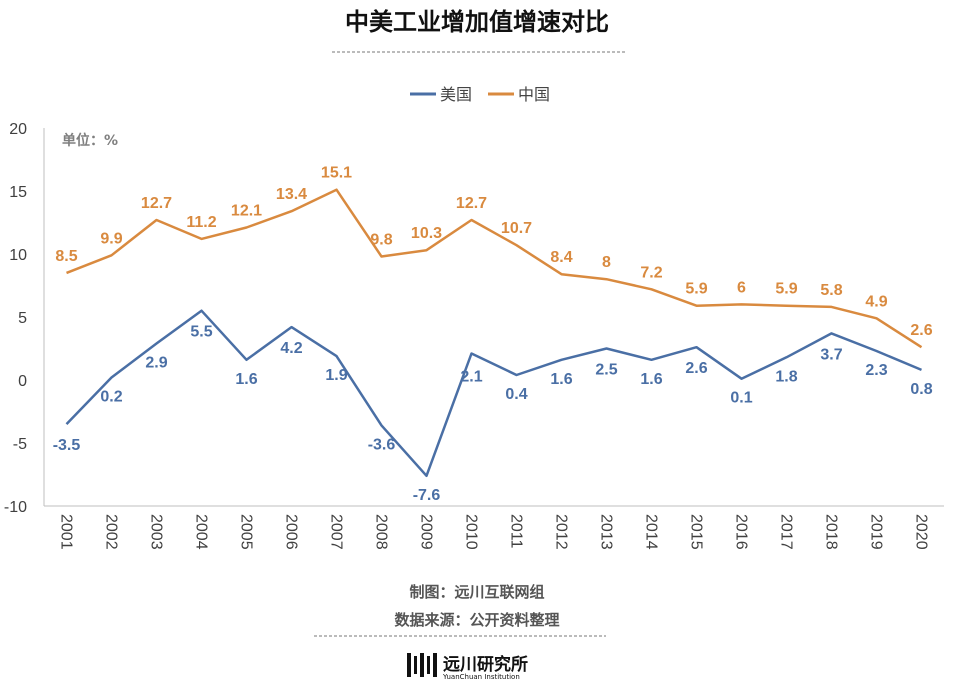 Image resolution: width=954 pixels, height=684 pixels. Describe the element at coordinates (476, 620) in the screenshot. I see `footer-source: 数据来源：公开资料整理` at that location.